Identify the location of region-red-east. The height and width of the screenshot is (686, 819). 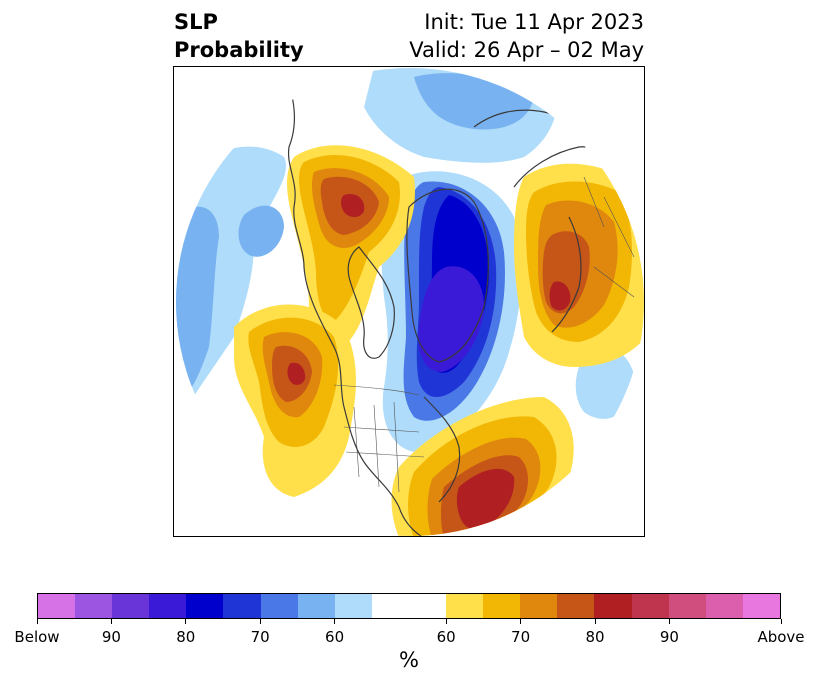
(560, 296).